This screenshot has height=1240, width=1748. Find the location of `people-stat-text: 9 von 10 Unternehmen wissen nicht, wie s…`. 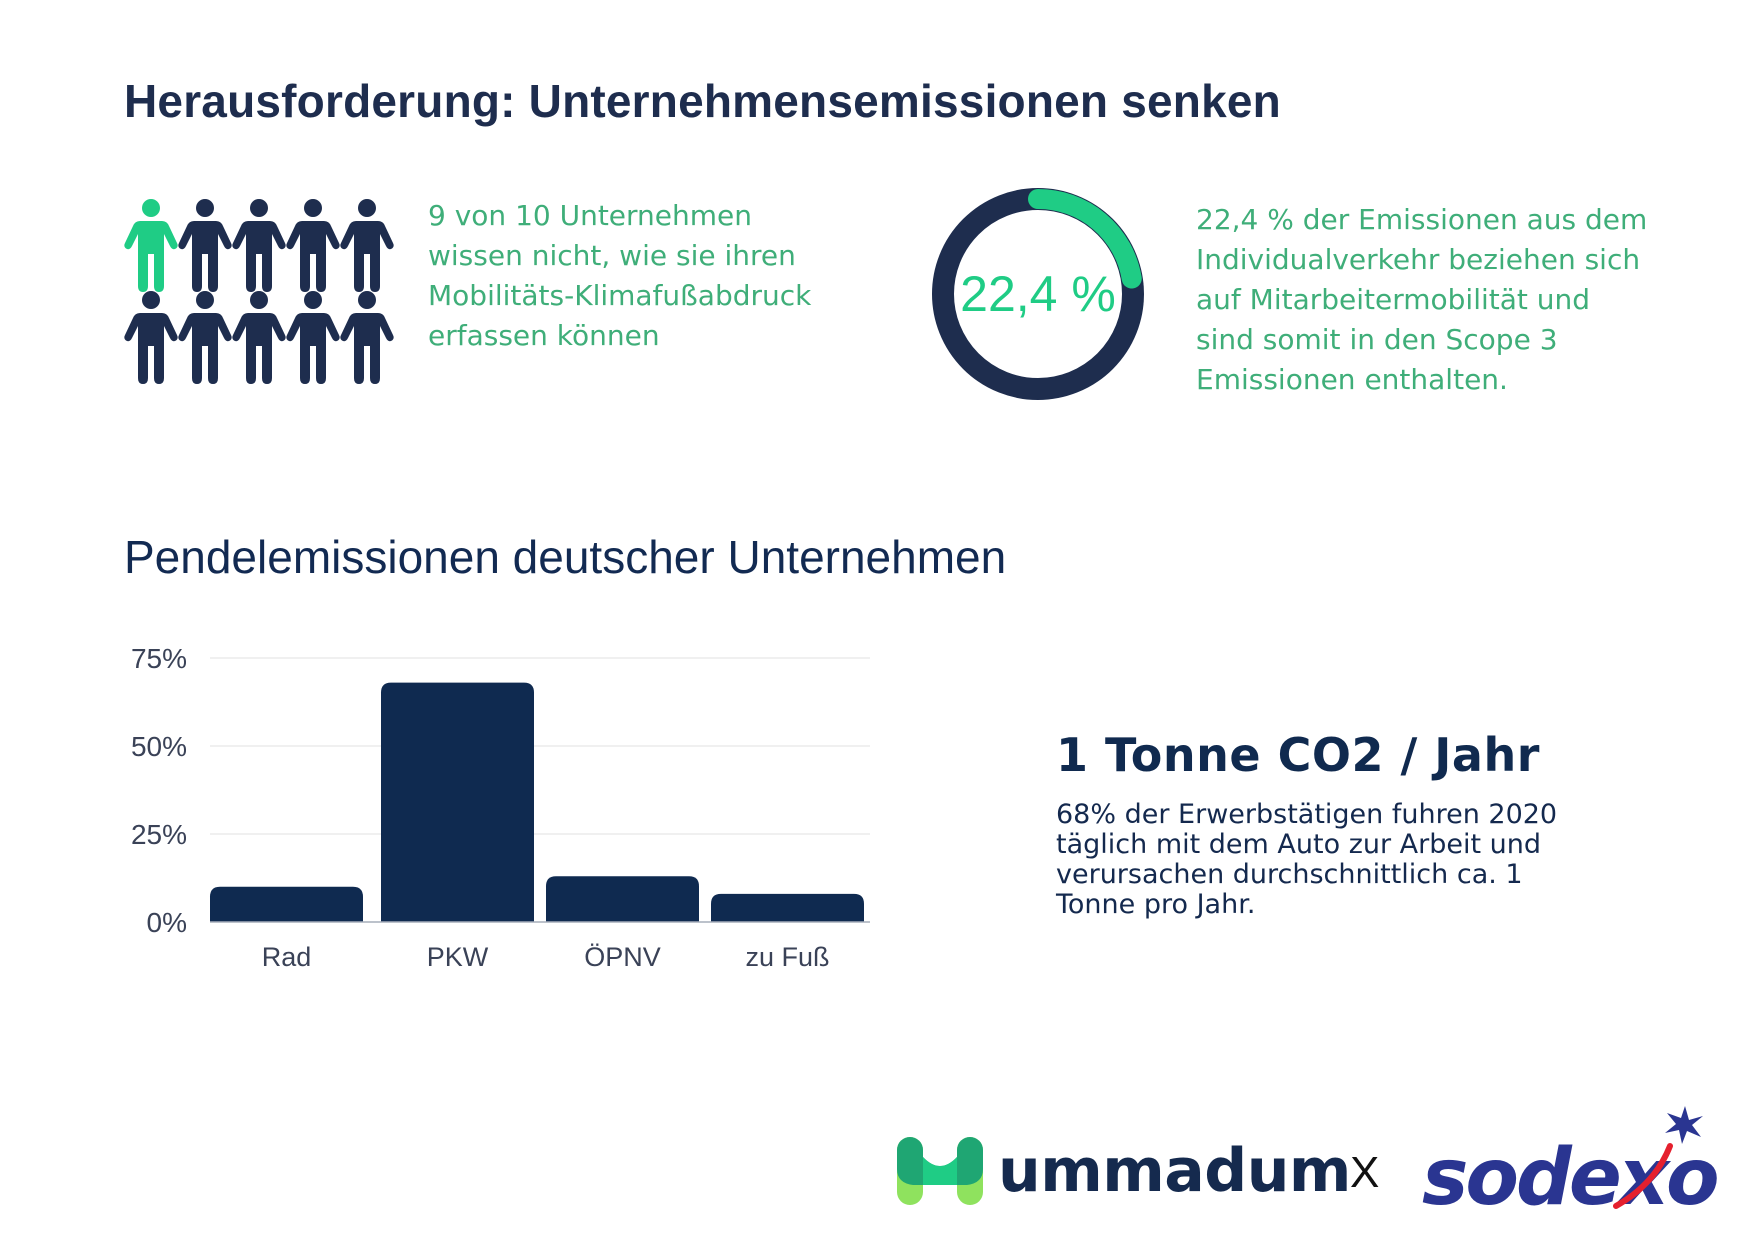

people-stat-text: 9 von 10 Unternehmen wissen nicht, wie s… is located at coordinates (643, 276).